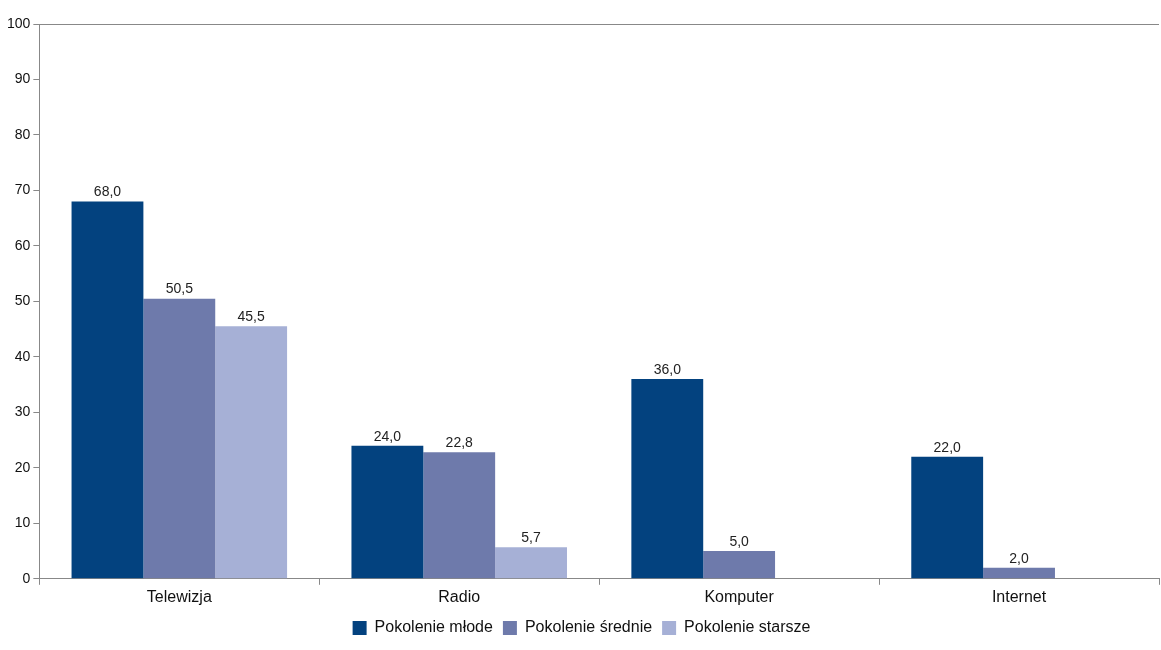  I want to click on y-tick-label: 0, so click(26, 577).